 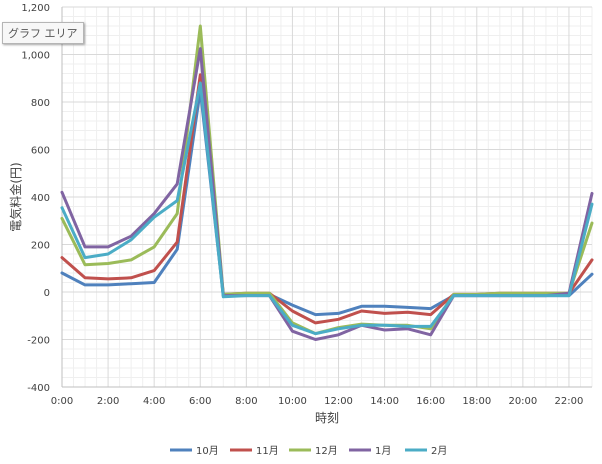 I want to click on y-tick-label: 400, so click(x=40, y=198).